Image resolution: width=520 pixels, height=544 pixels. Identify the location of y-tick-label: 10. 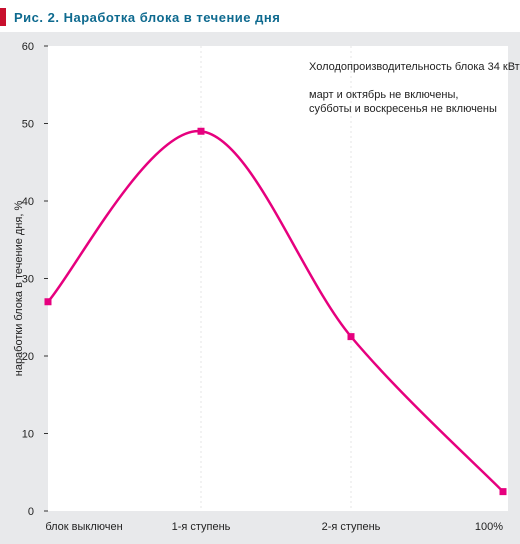
(28, 435).